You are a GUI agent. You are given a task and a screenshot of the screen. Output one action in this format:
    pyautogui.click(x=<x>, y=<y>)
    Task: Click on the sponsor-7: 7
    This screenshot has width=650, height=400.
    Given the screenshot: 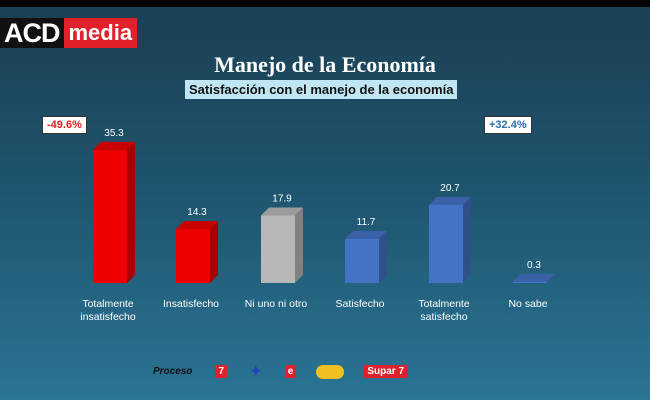 What is the action you would take?
    pyautogui.click(x=221, y=371)
    